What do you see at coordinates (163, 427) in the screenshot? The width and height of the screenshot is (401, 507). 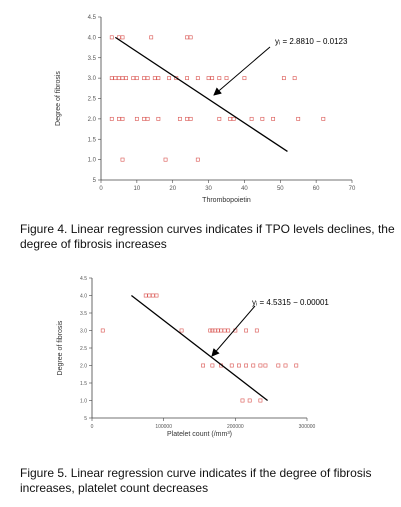 I see `x-tick-label: 100000` at bounding box center [163, 427].